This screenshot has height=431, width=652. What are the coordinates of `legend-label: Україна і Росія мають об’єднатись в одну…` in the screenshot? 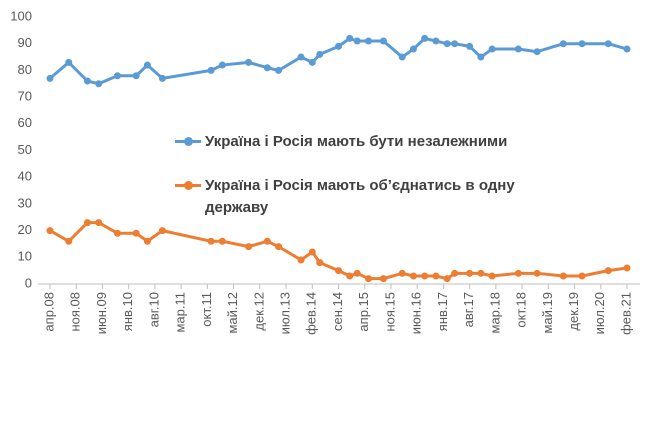 It's located at (360, 196).